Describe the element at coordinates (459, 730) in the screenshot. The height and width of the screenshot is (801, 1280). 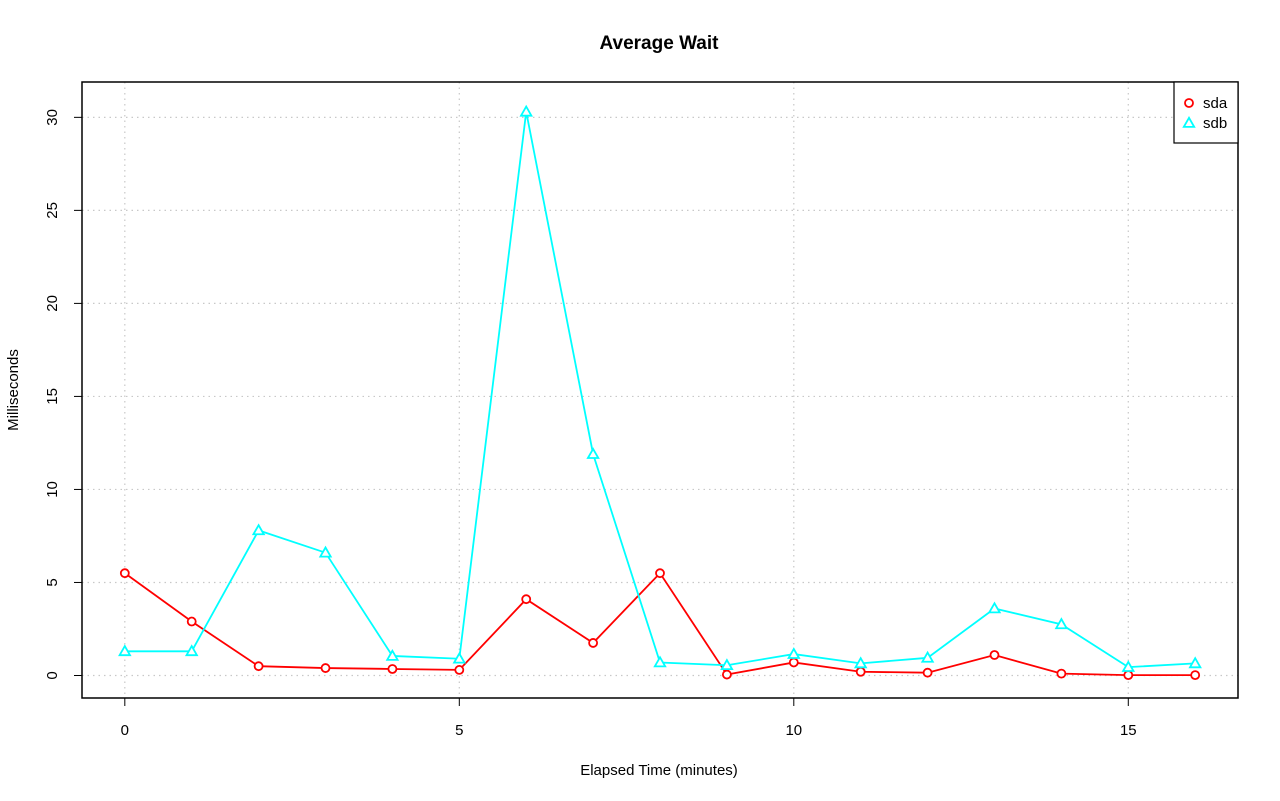
I see `x-tick-label: 5` at that location.